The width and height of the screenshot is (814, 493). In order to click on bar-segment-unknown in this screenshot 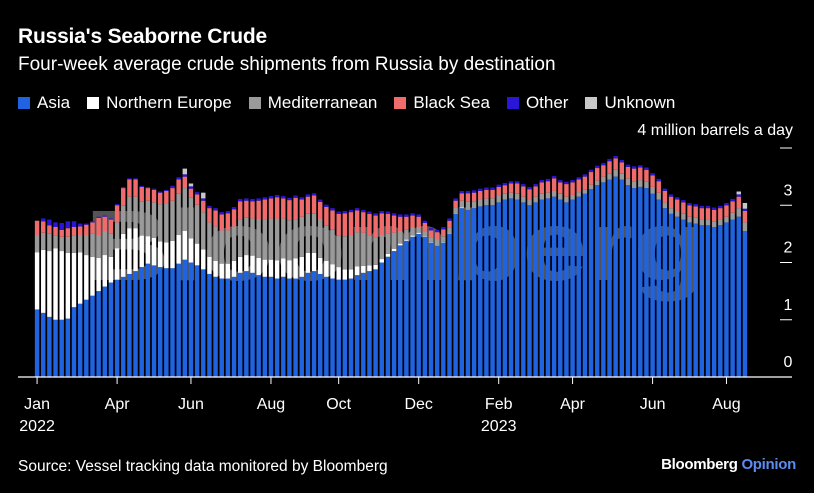, I will do `click(203, 195)`.